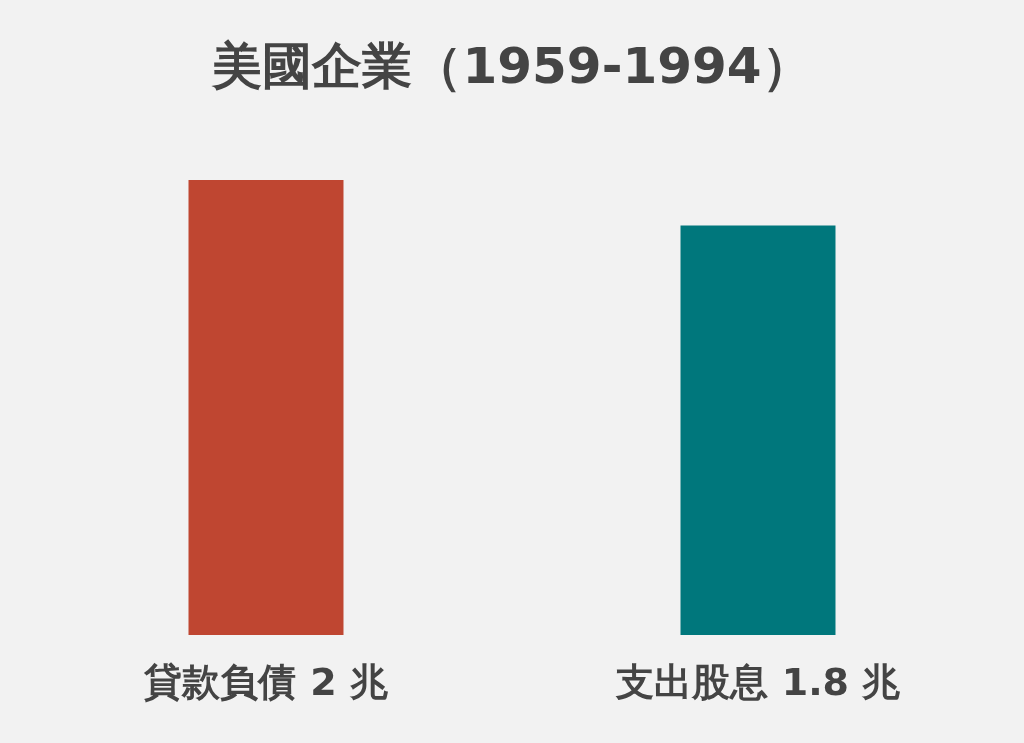 The height and width of the screenshot is (743, 1024). Describe the element at coordinates (349, 681) in the screenshot. I see `data-label: 2 兆` at that location.